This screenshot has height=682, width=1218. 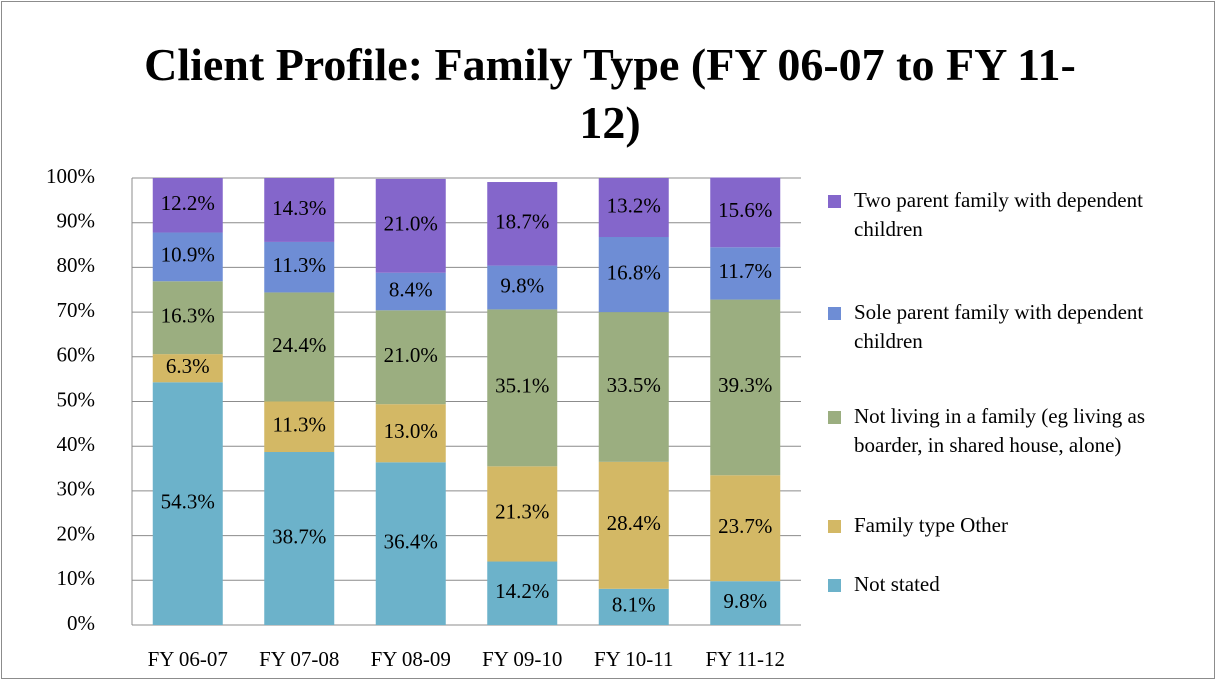 What do you see at coordinates (76, 355) in the screenshot?
I see `y-tick-label: 60%` at bounding box center [76, 355].